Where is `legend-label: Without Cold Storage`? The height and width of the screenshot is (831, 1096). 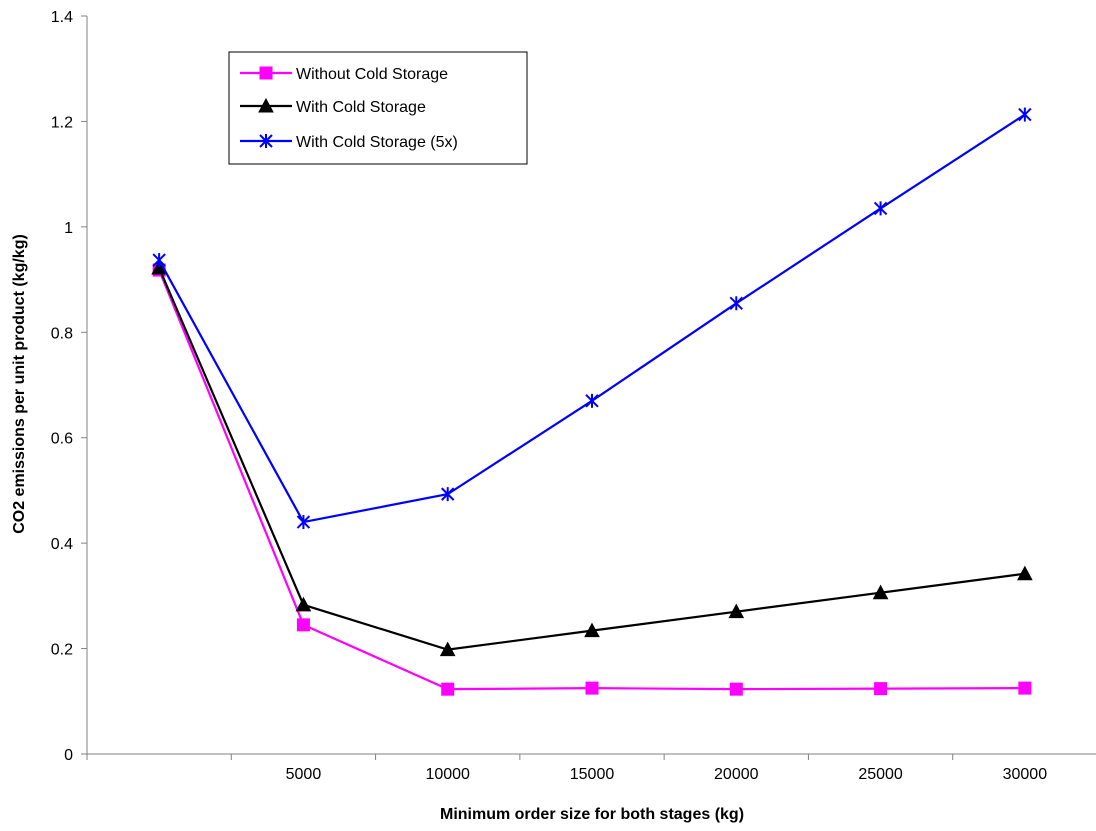
legend-label: Without Cold Storage is located at coordinates (372, 74).